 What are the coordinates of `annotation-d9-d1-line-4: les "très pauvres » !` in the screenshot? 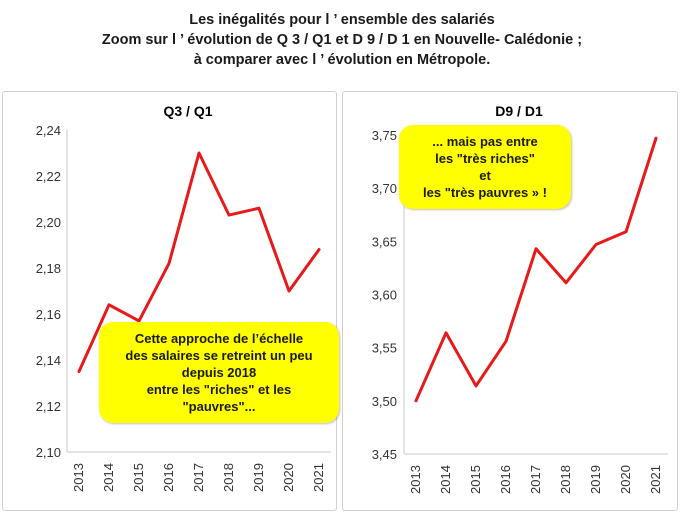 It's located at (485, 192).